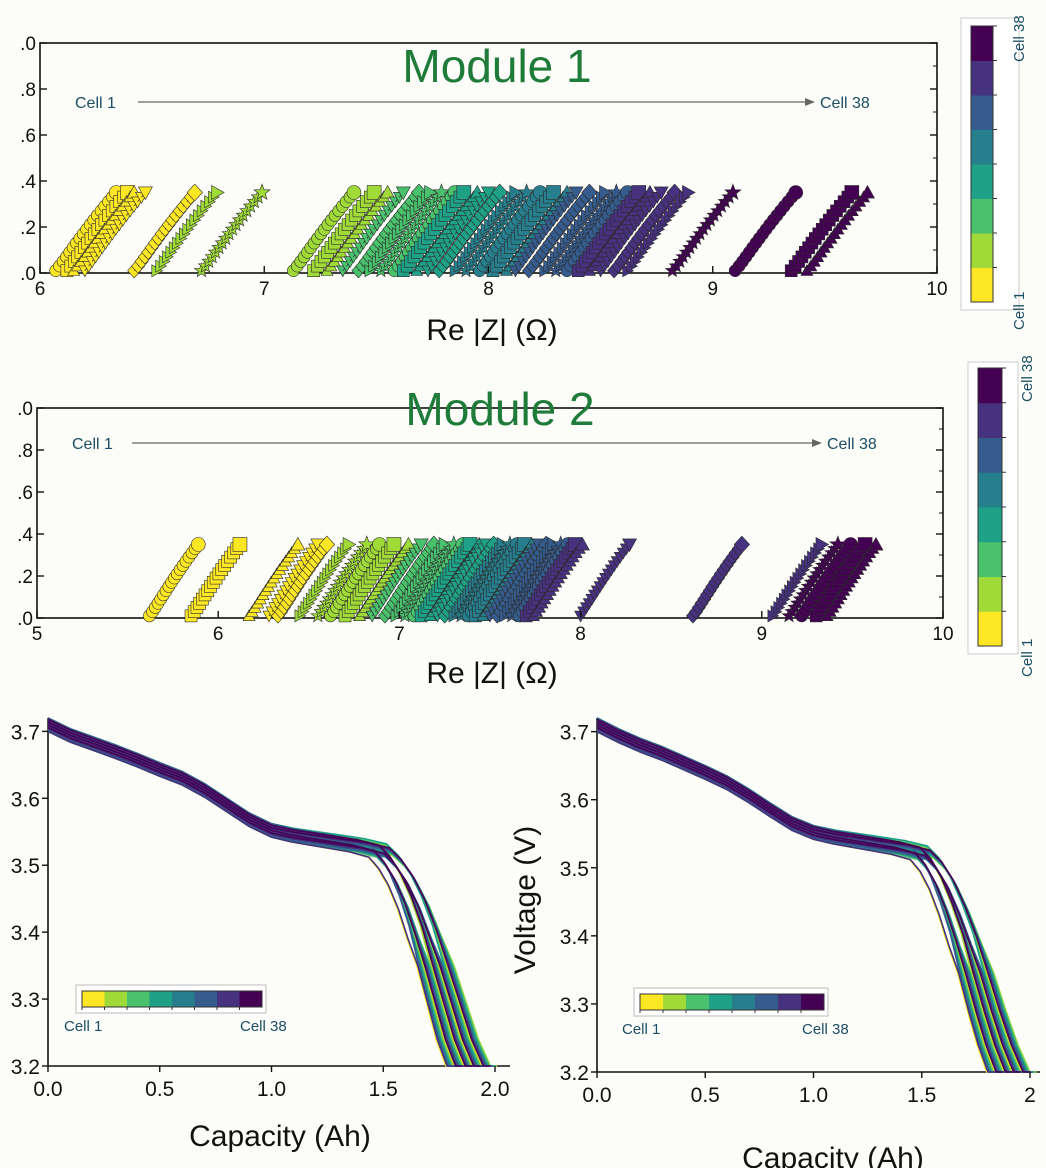 The width and height of the screenshot is (1046, 1168). Describe the element at coordinates (491, 673) in the screenshot. I see `module2-xlabel: Re |Z| (Ω)` at that location.